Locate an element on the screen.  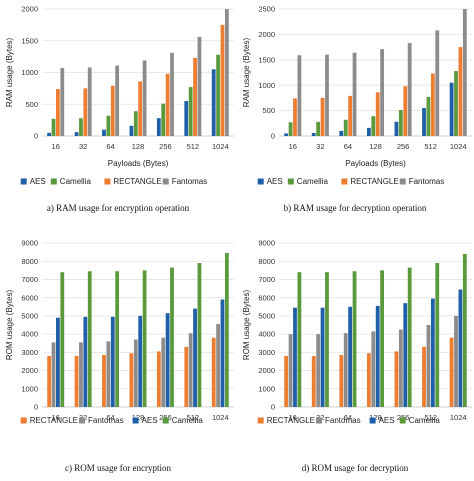
y-axis-label: ROM usage (Bytes) is located at coordinates (246, 325).